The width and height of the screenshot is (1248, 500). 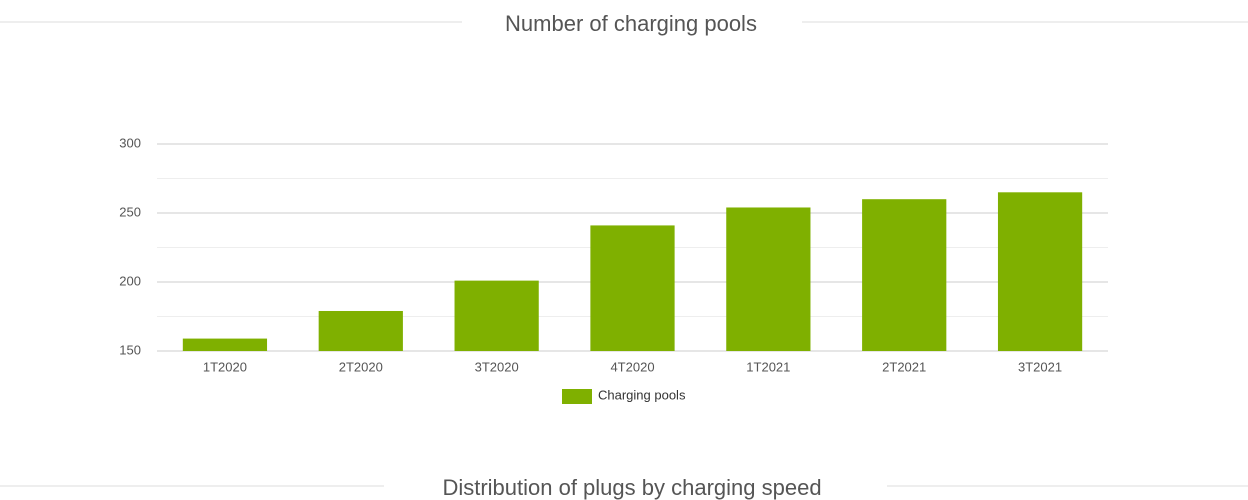 I want to click on legend-label: Charging pools, so click(x=642, y=394).